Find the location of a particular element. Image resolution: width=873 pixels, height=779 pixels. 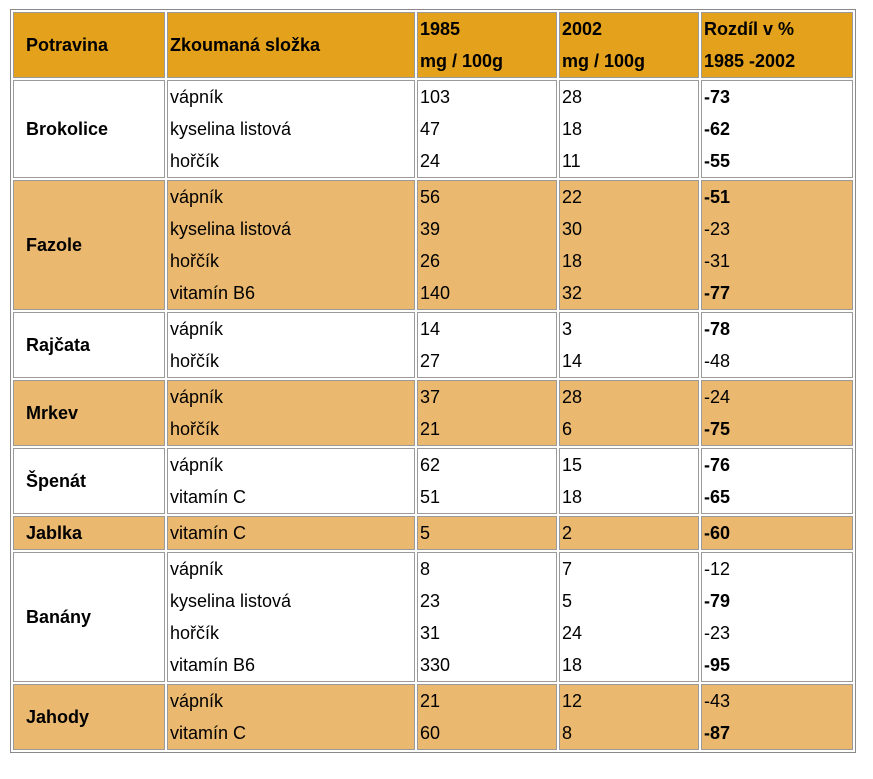

table-row: Špenát vápník vitamín C 62 51 15 18 -76 -65 is located at coordinates (433, 481).